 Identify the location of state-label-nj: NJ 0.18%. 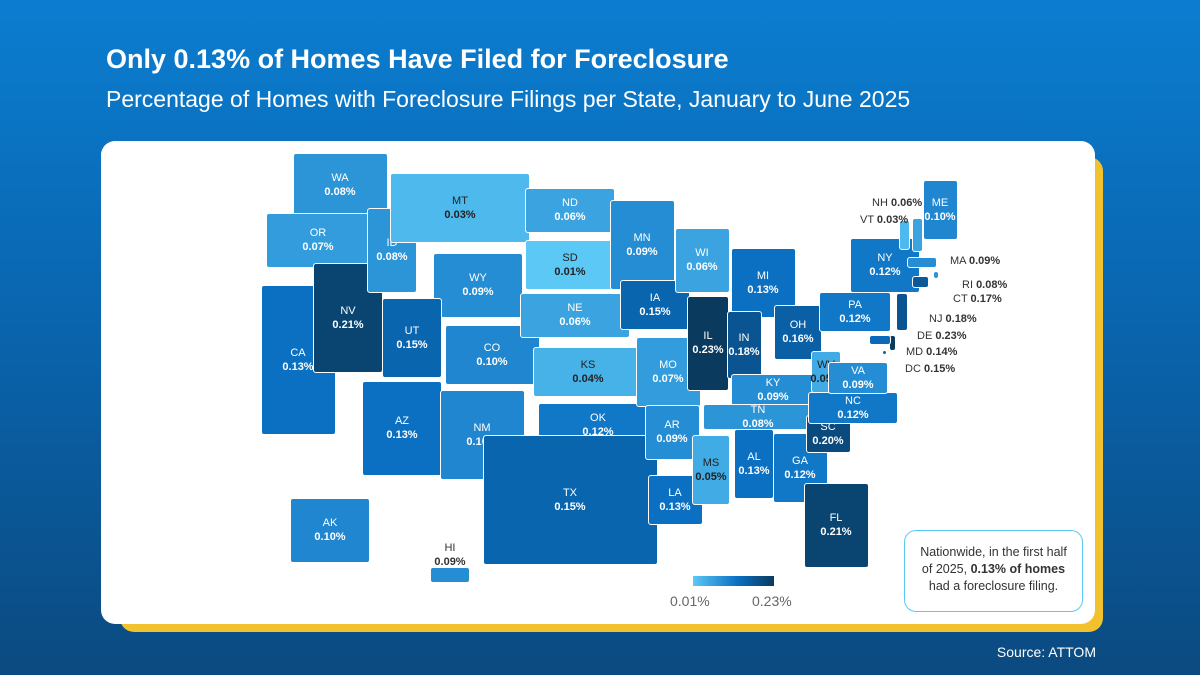
(953, 319).